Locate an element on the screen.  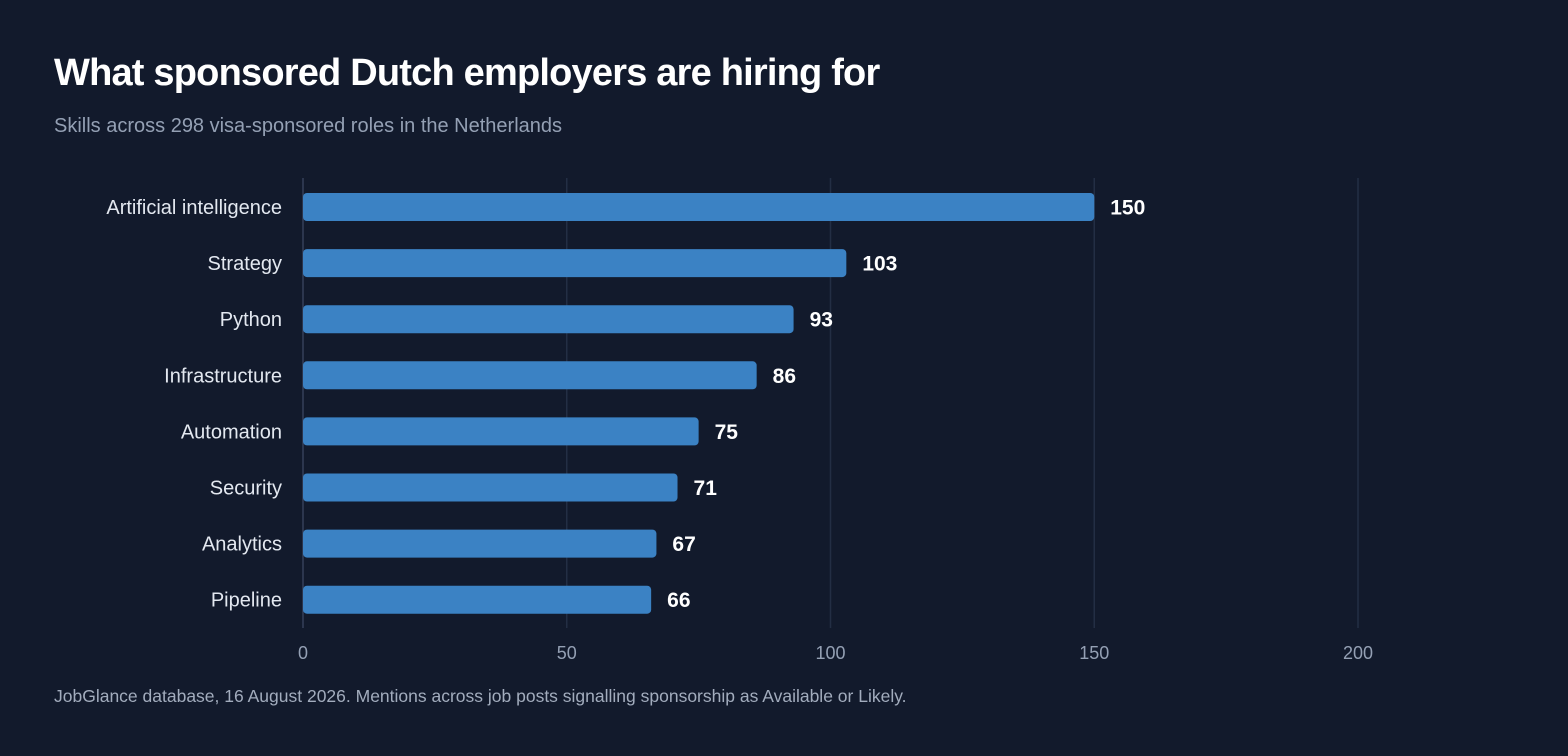
value-label: 150 is located at coordinates (1127, 208).